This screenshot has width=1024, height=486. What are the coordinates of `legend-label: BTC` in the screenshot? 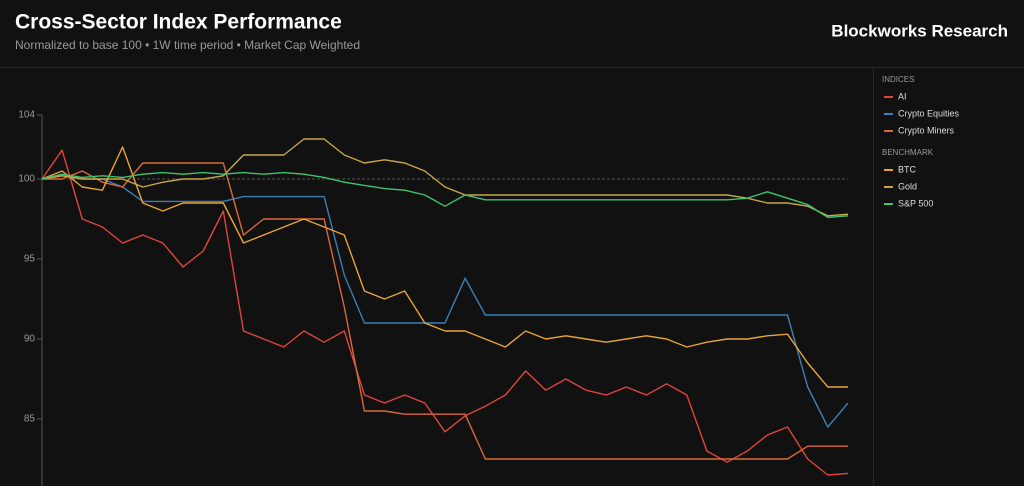 It's located at (907, 169).